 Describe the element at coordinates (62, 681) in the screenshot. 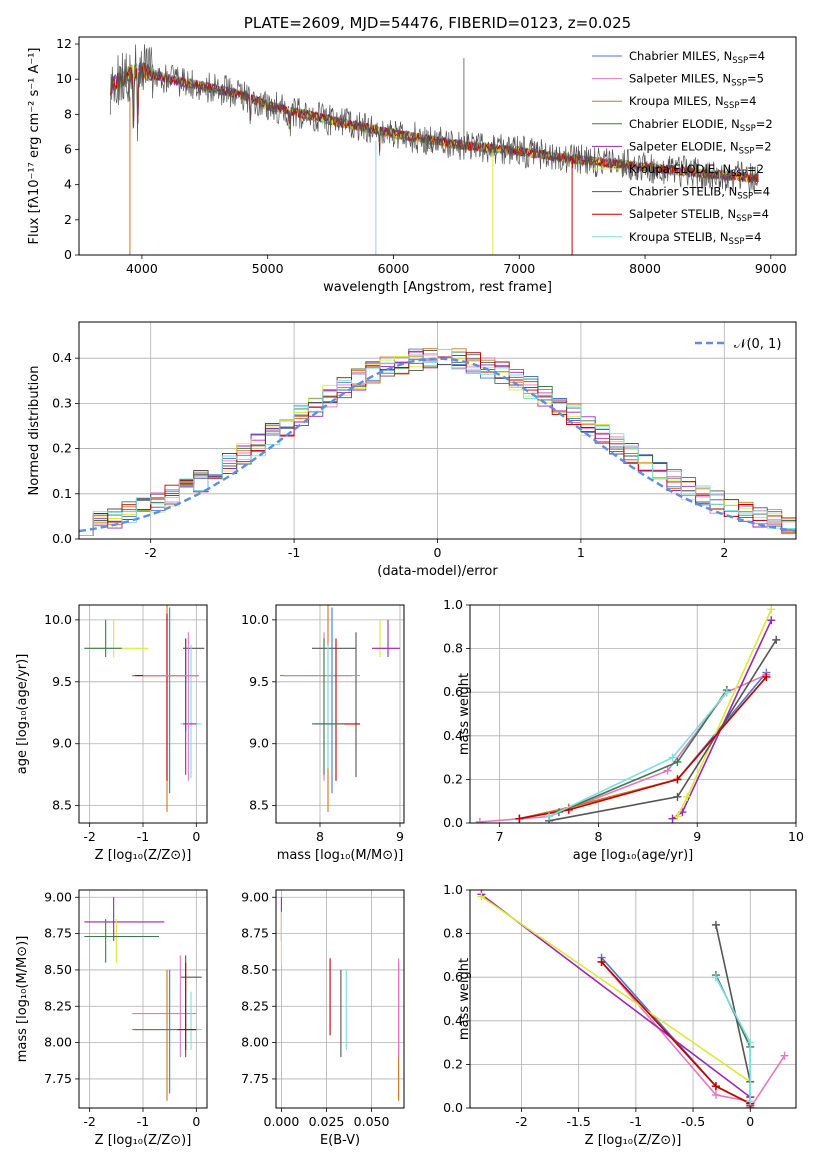

I see `y-tick-label: 9.5` at that location.